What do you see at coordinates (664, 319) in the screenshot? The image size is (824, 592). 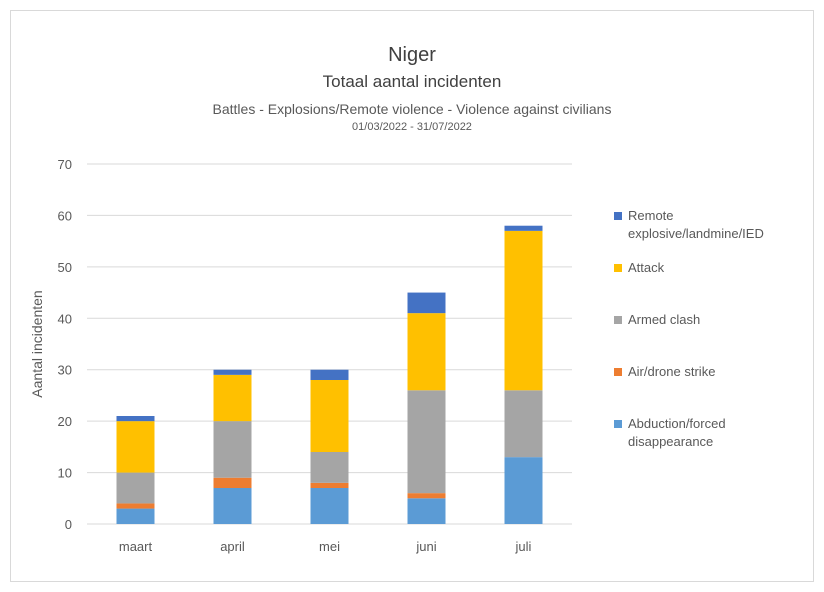 I see `legend-label: Armed clash` at bounding box center [664, 319].